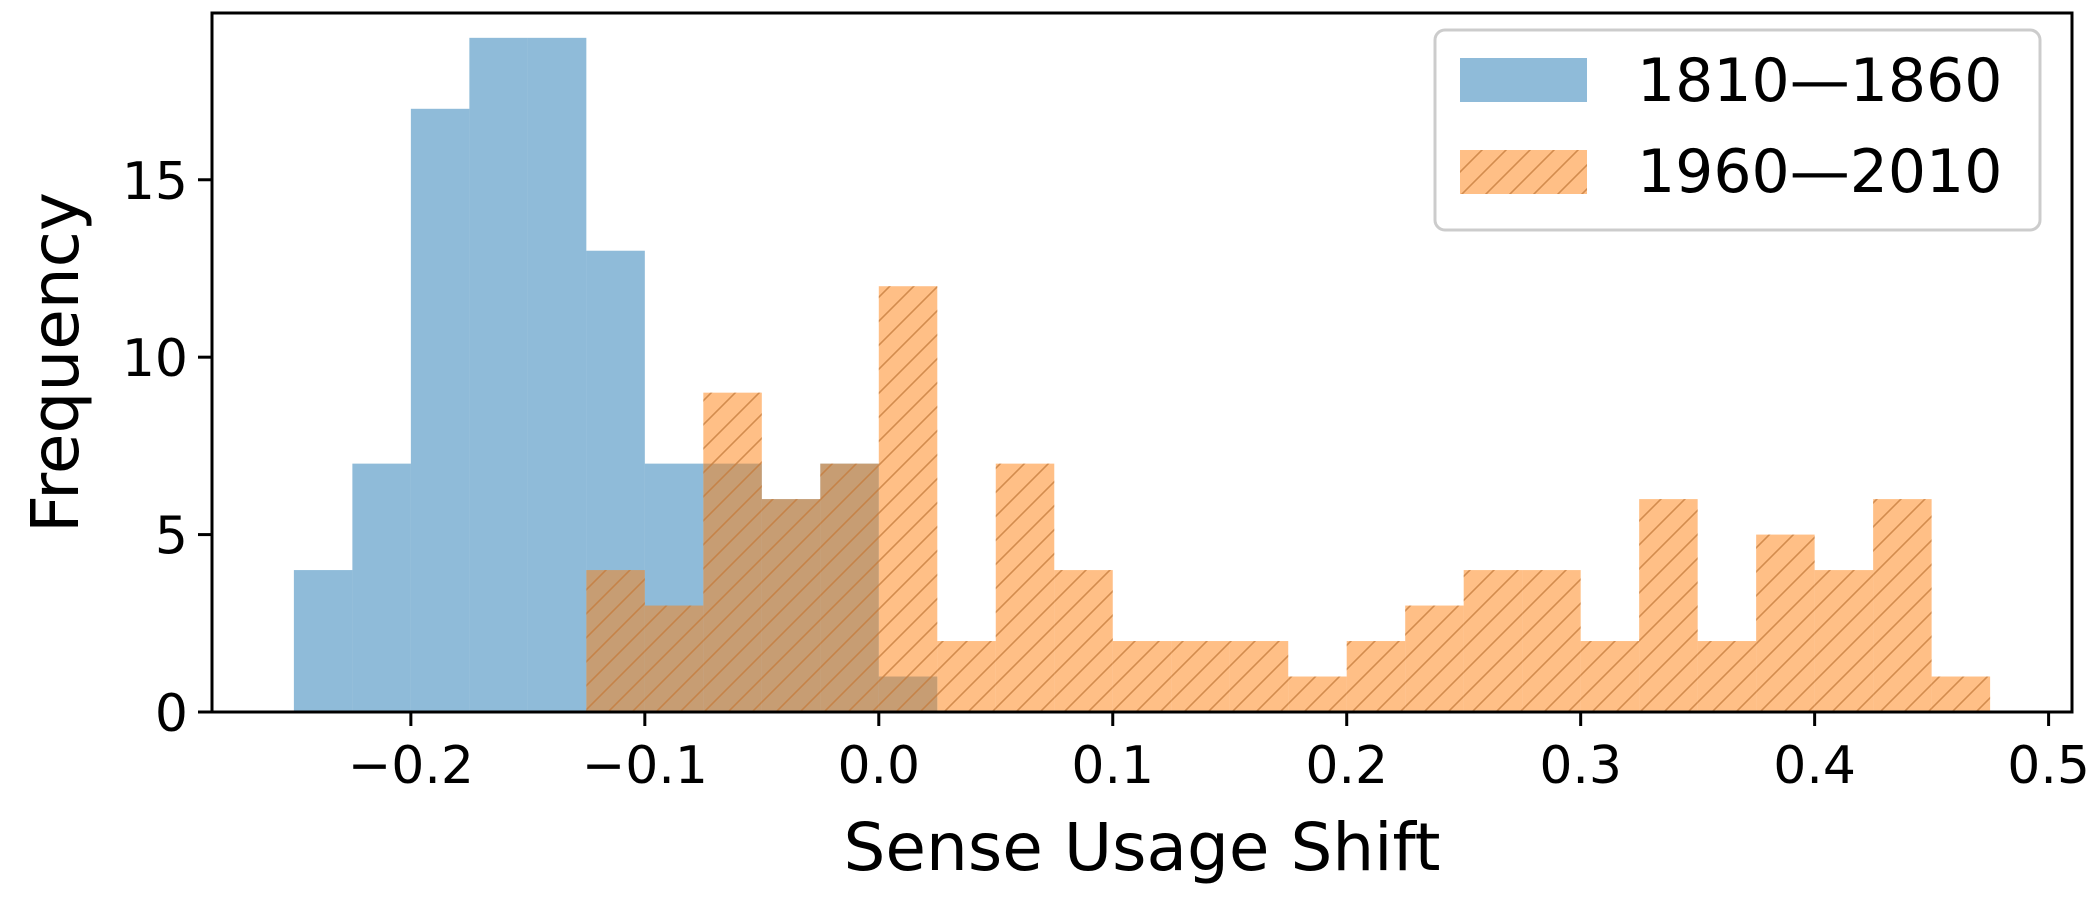 This screenshot has width=2100, height=900. Describe the element at coordinates (1523, 172) in the screenshot. I see `legend-swatch-1960-2010-hatch` at that location.